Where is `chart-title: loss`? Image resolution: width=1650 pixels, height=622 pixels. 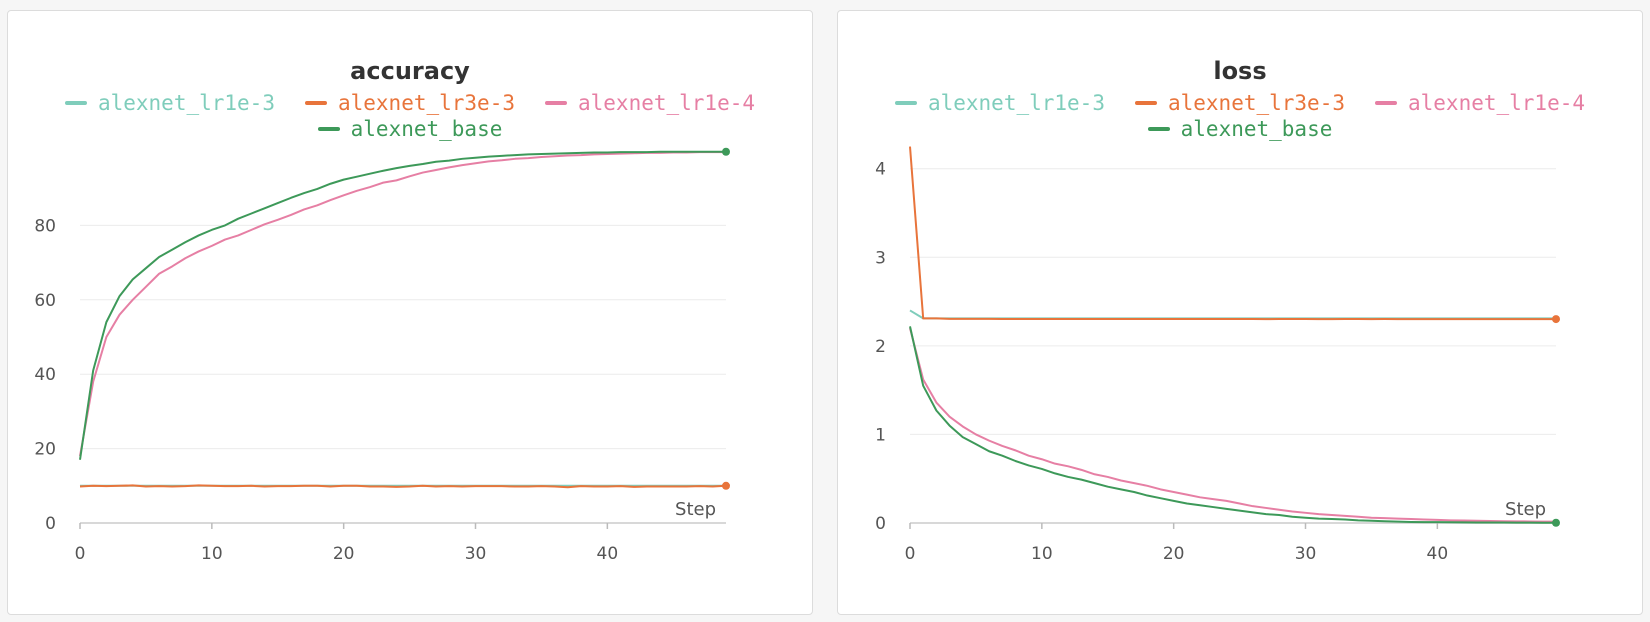
chart-title: loss is located at coordinates (1240, 71).